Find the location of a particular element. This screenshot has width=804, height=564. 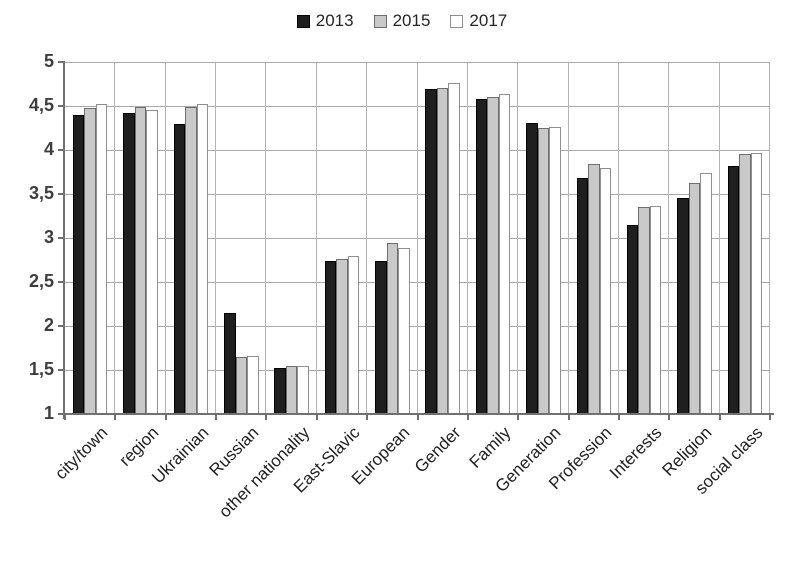

chart-legend: 2013 2015 2017 is located at coordinates (402, 21).